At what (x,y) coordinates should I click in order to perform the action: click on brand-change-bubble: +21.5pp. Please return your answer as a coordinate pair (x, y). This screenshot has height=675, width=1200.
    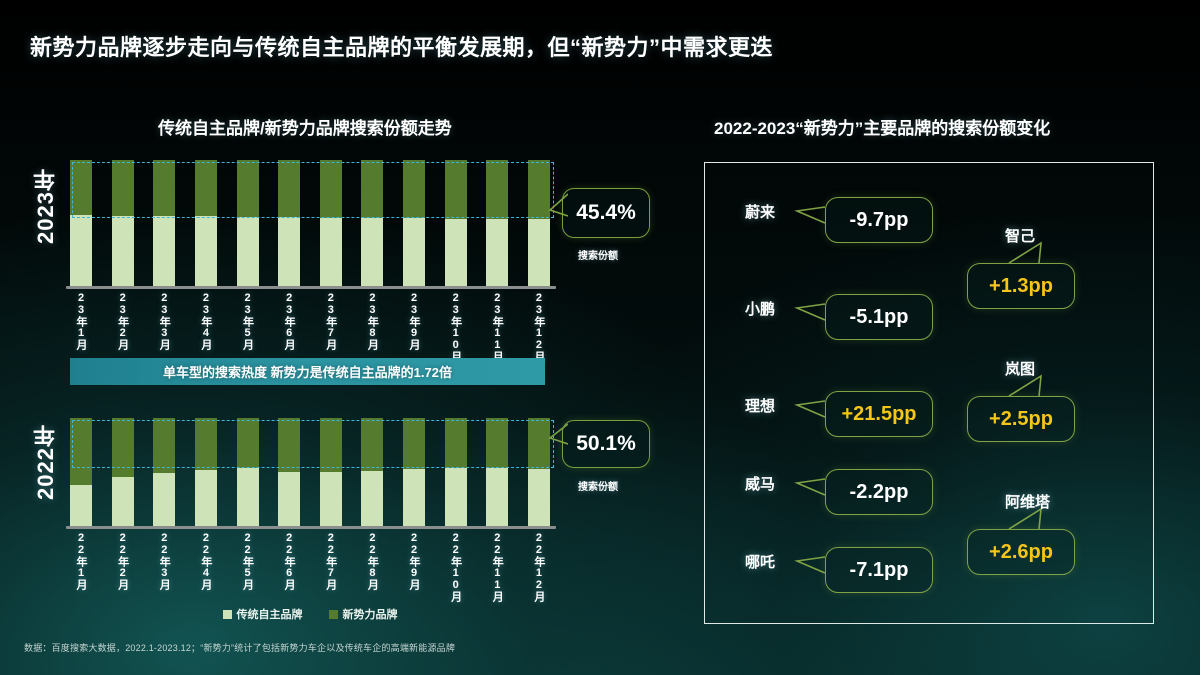
    Looking at the image, I should click on (879, 414).